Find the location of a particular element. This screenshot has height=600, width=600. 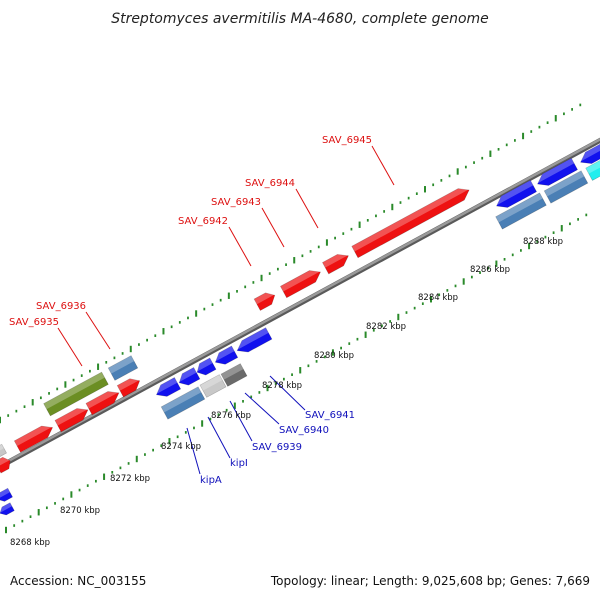

gene-sav-6937-body is located at coordinates (128, 388).